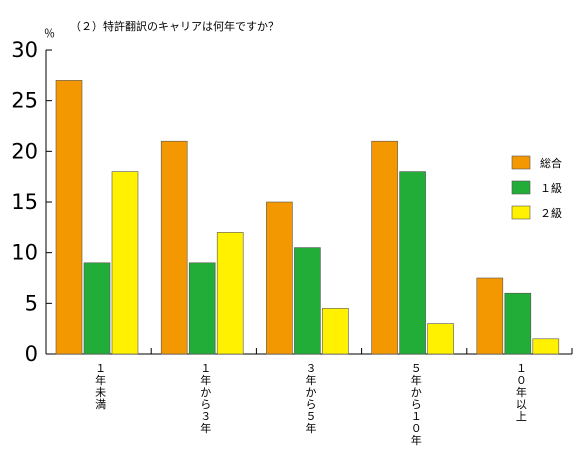 The image size is (588, 461). I want to click on y-tick-label: 10, so click(24, 253).